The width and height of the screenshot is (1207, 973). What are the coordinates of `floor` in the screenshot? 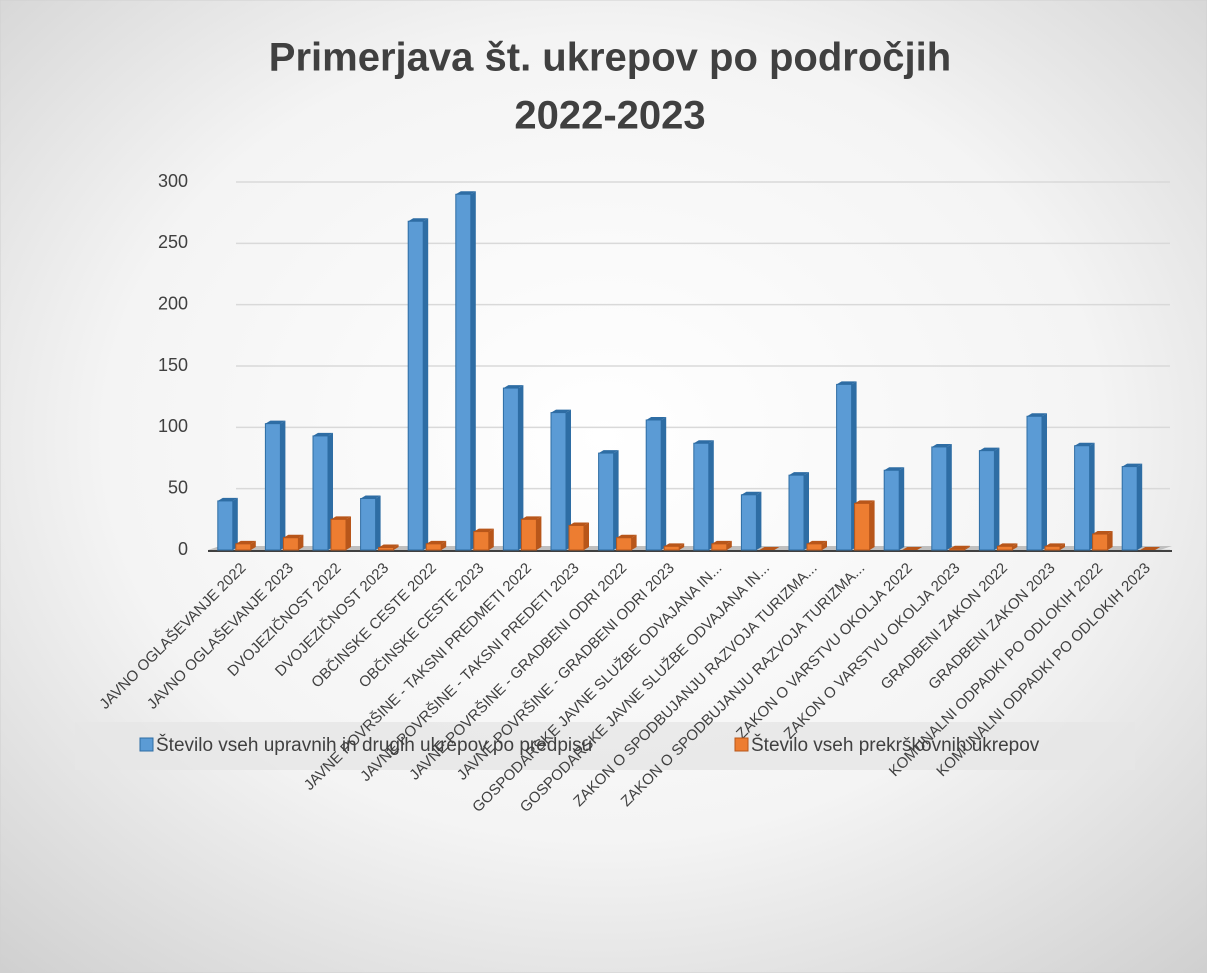 It's located at (690, 548).